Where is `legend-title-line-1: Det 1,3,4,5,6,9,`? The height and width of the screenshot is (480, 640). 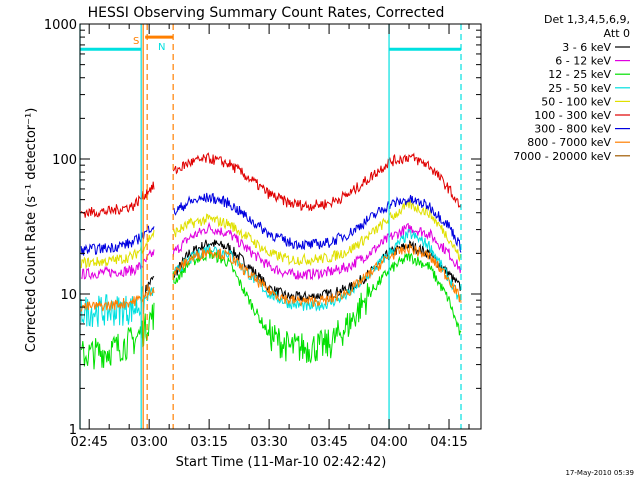 legend-title-line-1: Det 1,3,4,5,6,9, is located at coordinates (587, 19).